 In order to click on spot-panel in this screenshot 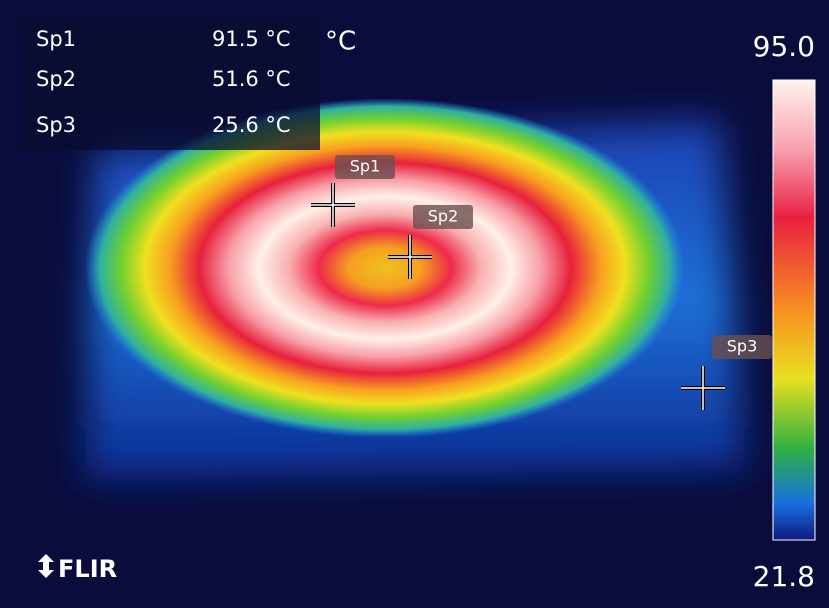, I will do `click(170, 84)`.